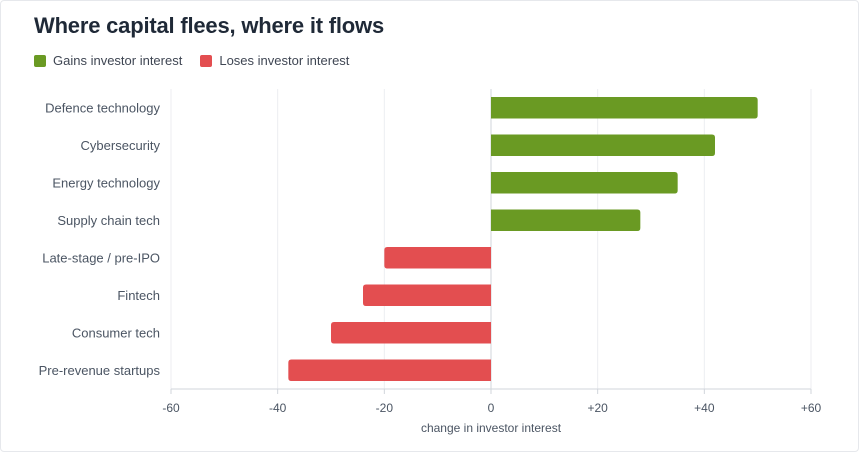 This screenshot has width=859, height=452. I want to click on legend-label-loses: Loses investor interest, so click(284, 60).